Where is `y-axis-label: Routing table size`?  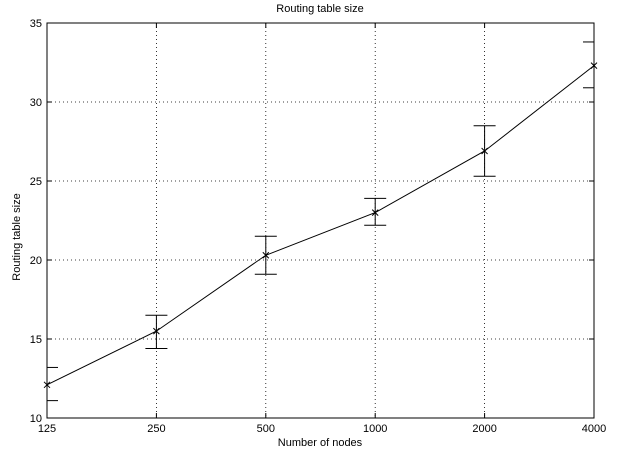
y-axis-label: Routing table size is located at coordinates (17, 236).